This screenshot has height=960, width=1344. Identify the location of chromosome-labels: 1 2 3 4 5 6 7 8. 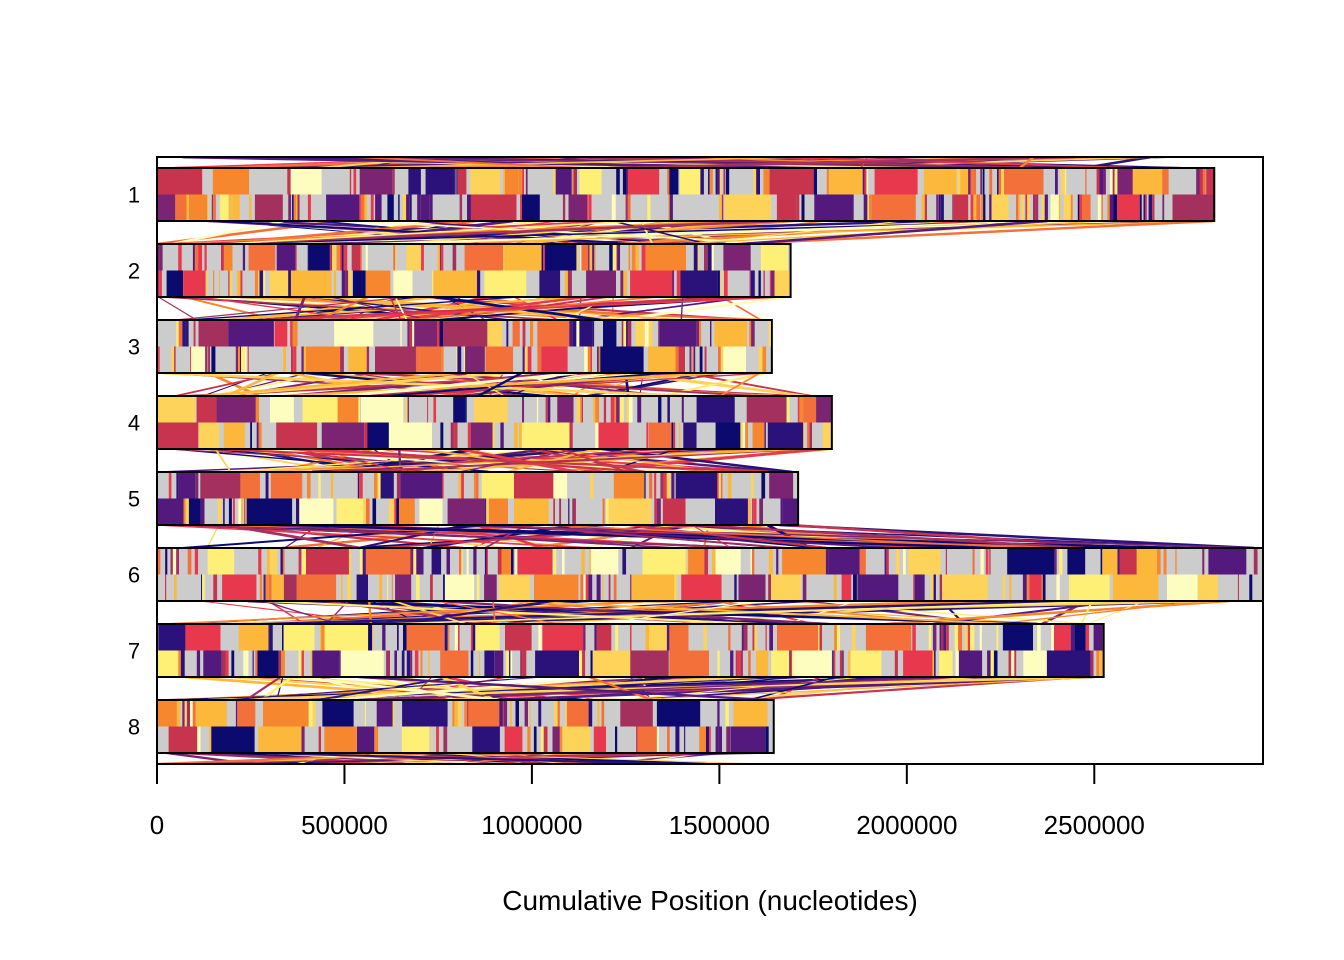
(134, 461).